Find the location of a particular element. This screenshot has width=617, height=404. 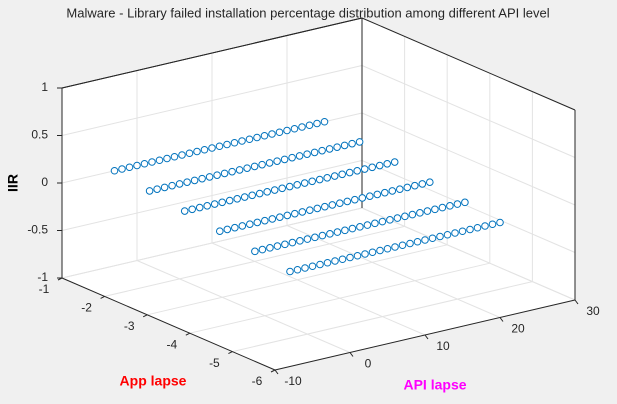

y-tick-label: -4 is located at coordinates (171, 344).